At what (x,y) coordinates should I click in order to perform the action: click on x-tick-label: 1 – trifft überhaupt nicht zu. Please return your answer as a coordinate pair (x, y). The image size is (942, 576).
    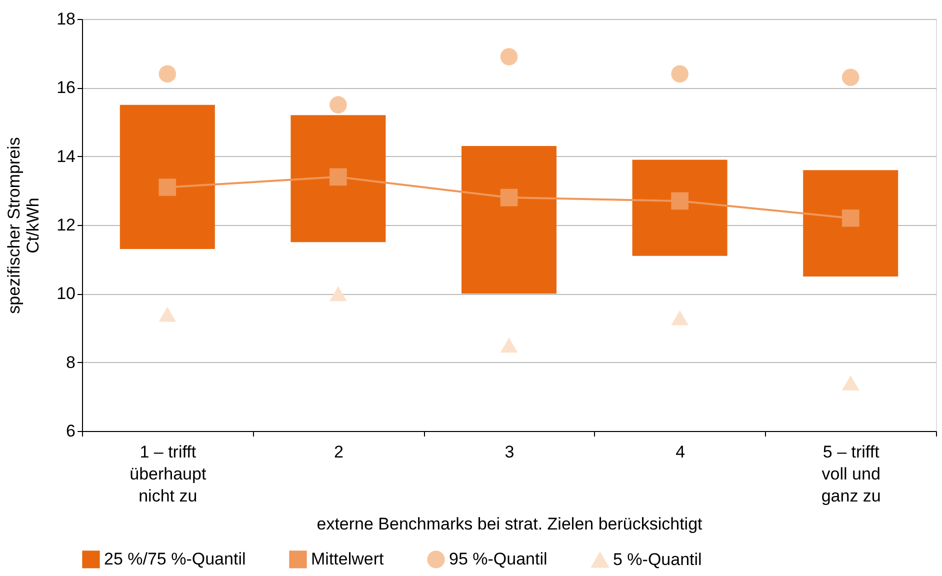
    Looking at the image, I should click on (168, 474).